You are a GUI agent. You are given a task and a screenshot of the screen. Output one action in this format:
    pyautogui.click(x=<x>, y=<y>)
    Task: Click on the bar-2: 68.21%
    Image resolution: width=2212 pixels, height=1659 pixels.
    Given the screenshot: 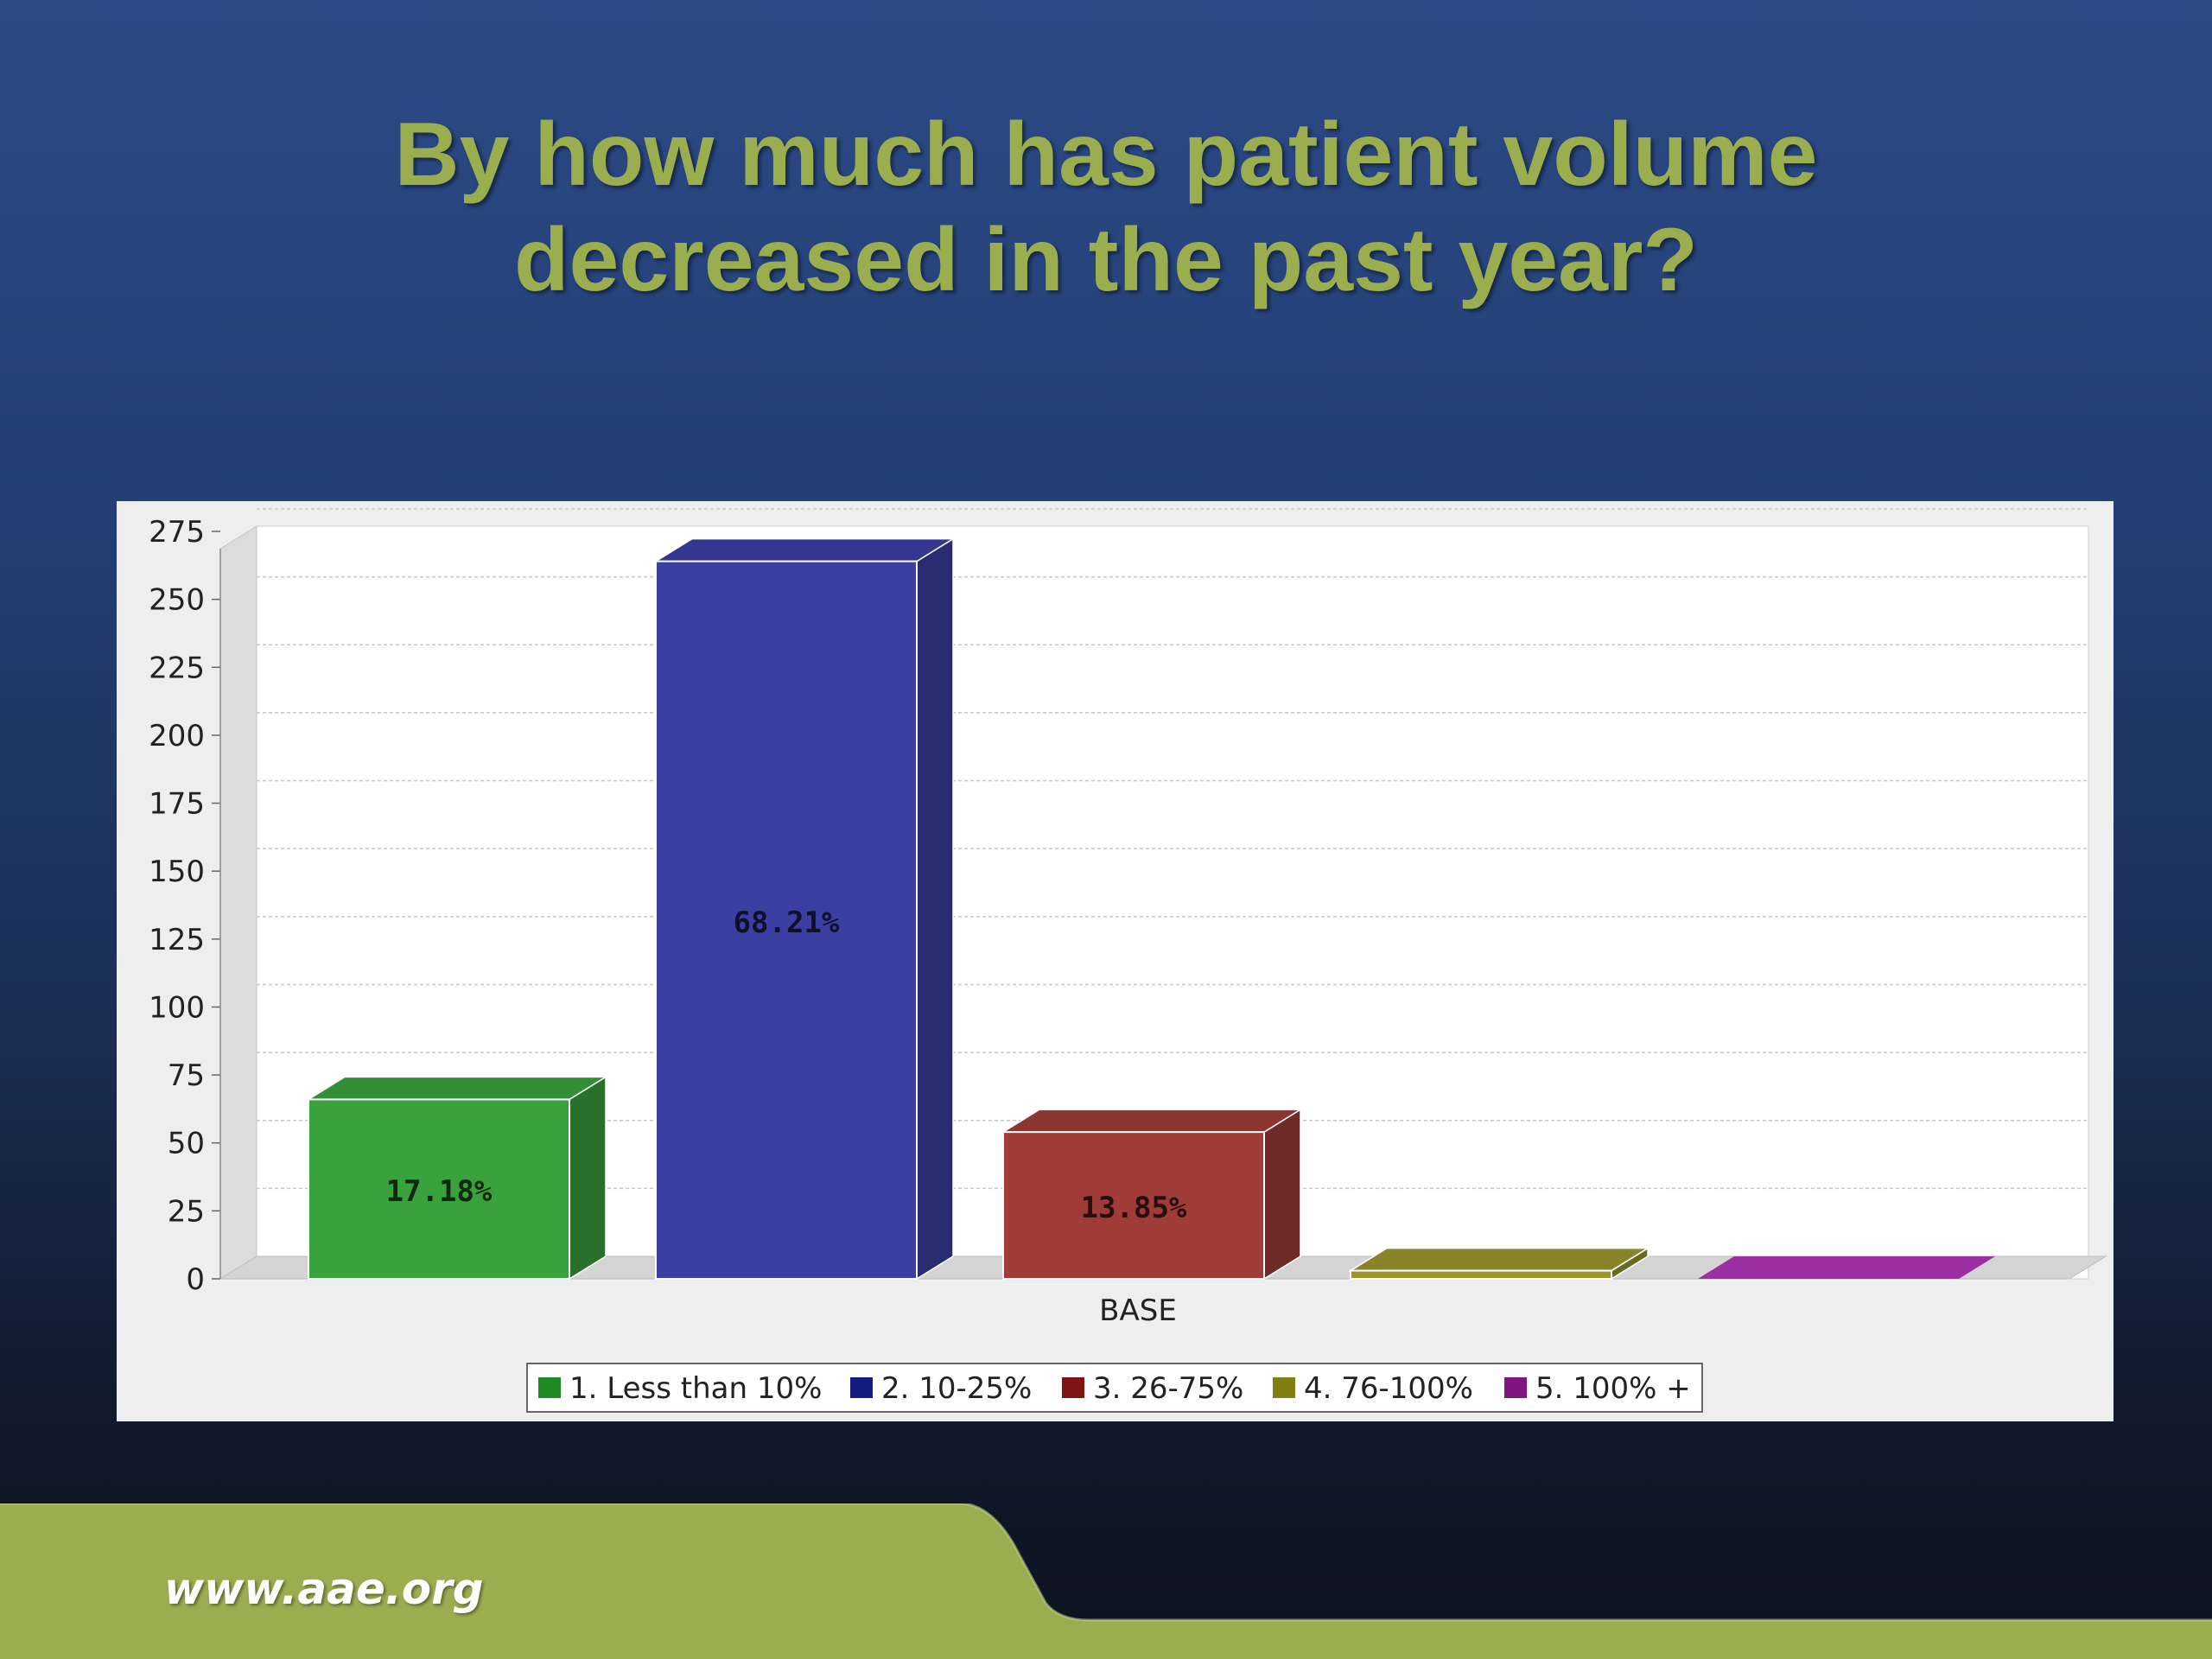 What is the action you would take?
    pyautogui.click(x=804, y=909)
    